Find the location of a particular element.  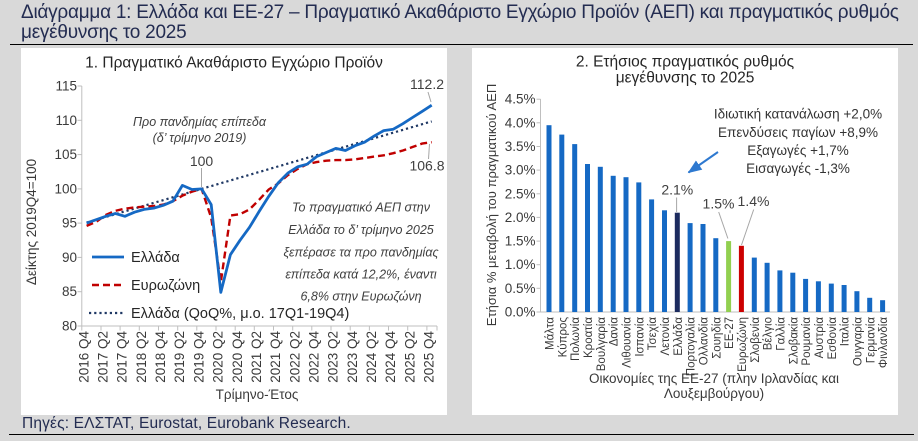

svg-text: Ιταλία is located at coordinates (846, 332).